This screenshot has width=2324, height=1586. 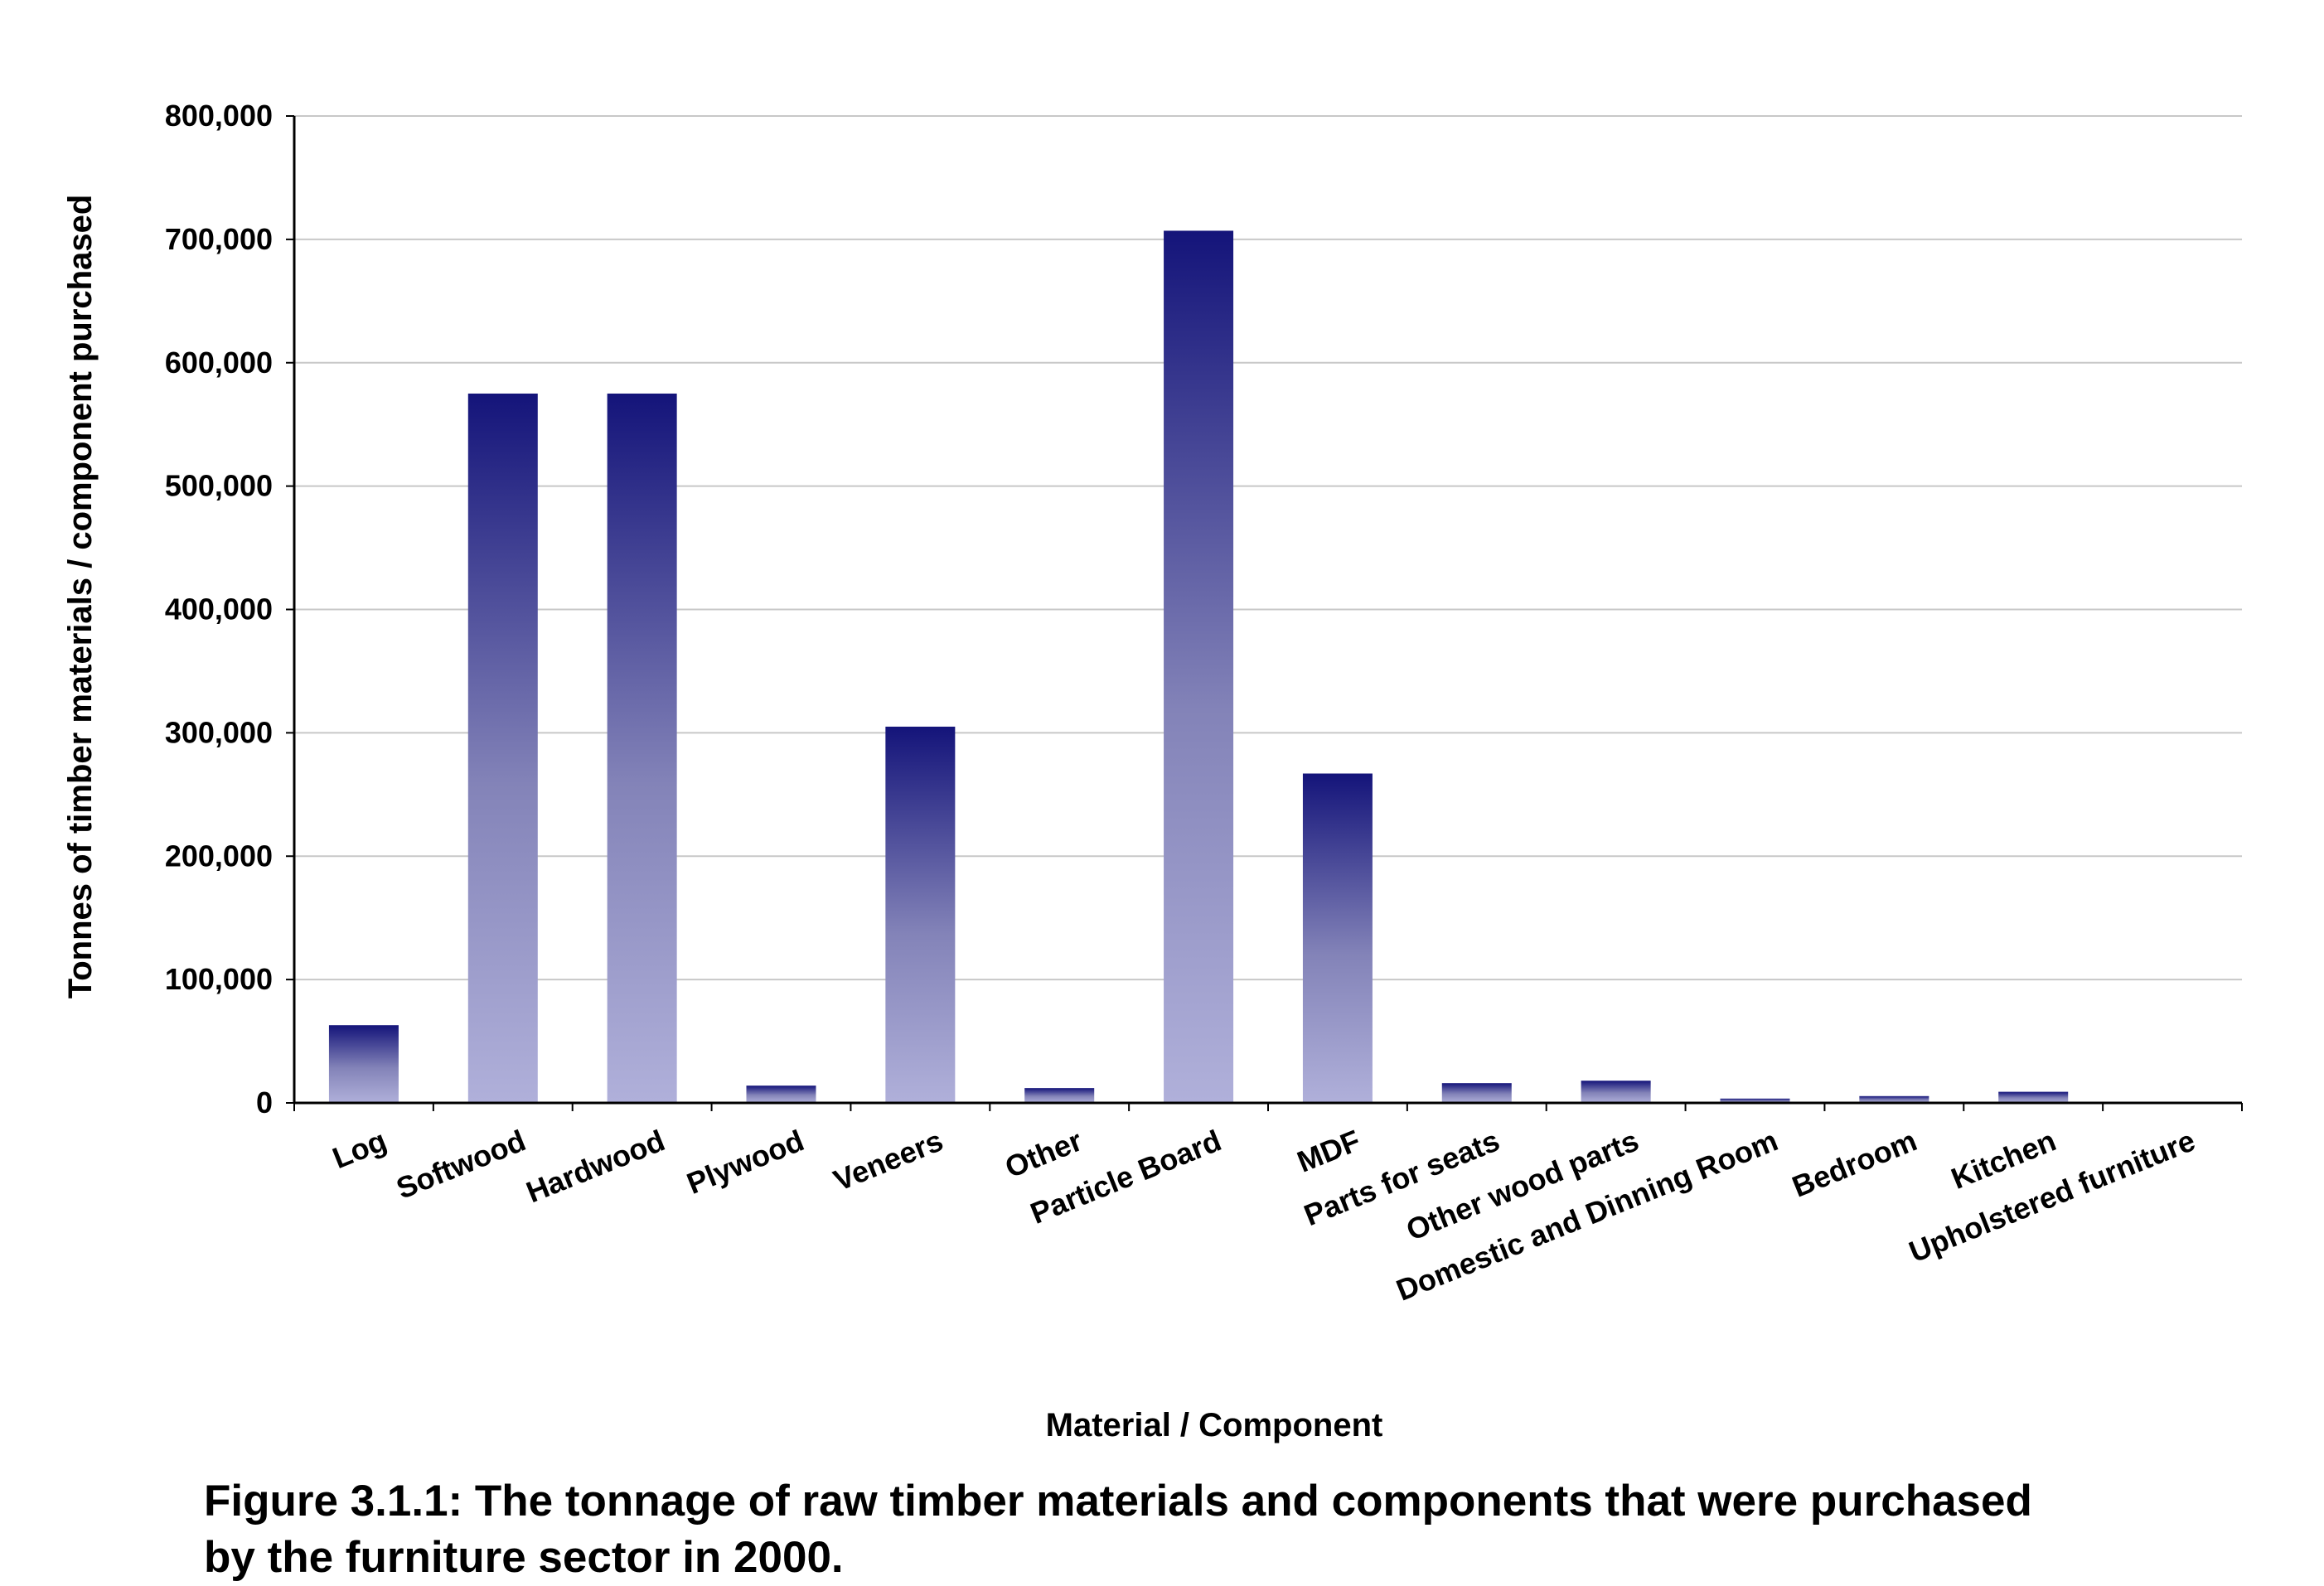 What do you see at coordinates (219, 486) in the screenshot?
I see `y-tick-label: 500,000` at bounding box center [219, 486].